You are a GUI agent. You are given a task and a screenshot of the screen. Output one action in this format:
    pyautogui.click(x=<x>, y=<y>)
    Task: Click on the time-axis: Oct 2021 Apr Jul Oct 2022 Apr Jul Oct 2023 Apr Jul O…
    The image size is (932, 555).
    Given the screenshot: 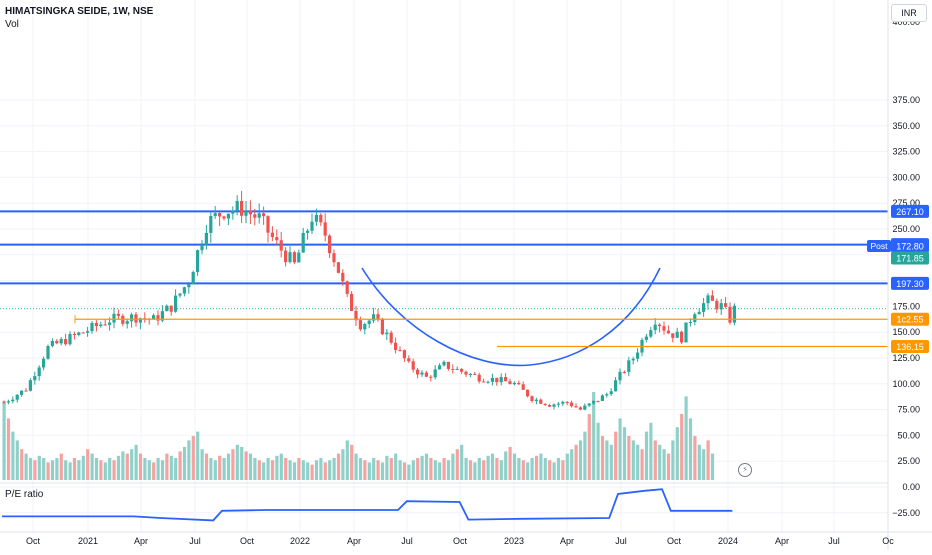 What is the action you would take?
    pyautogui.click(x=466, y=538)
    